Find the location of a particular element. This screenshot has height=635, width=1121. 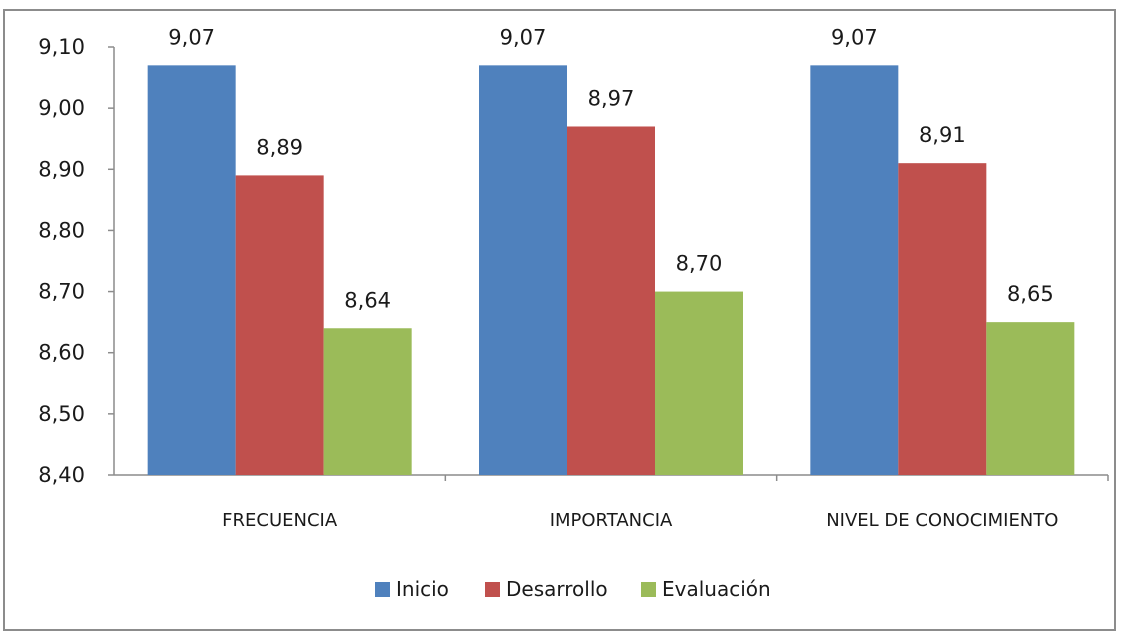

y-tick-label: 9,10 is located at coordinates (61, 47).